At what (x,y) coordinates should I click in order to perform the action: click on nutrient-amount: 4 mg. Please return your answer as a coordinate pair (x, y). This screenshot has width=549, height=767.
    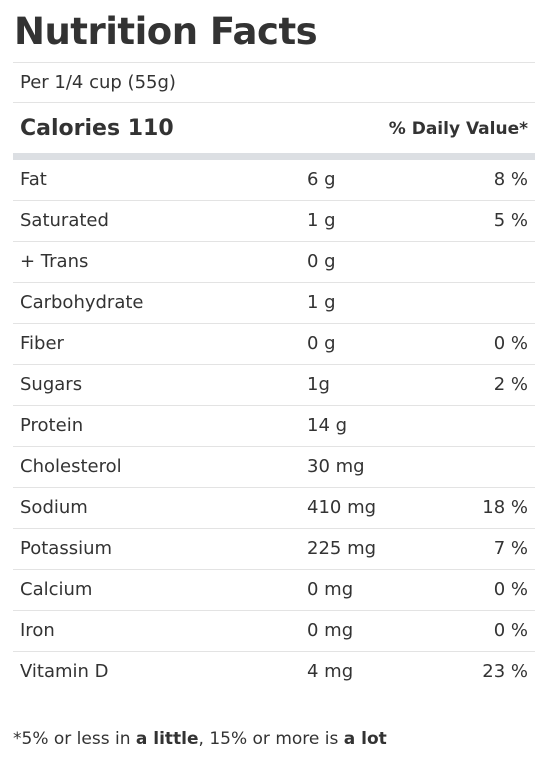
    Looking at the image, I should click on (330, 671).